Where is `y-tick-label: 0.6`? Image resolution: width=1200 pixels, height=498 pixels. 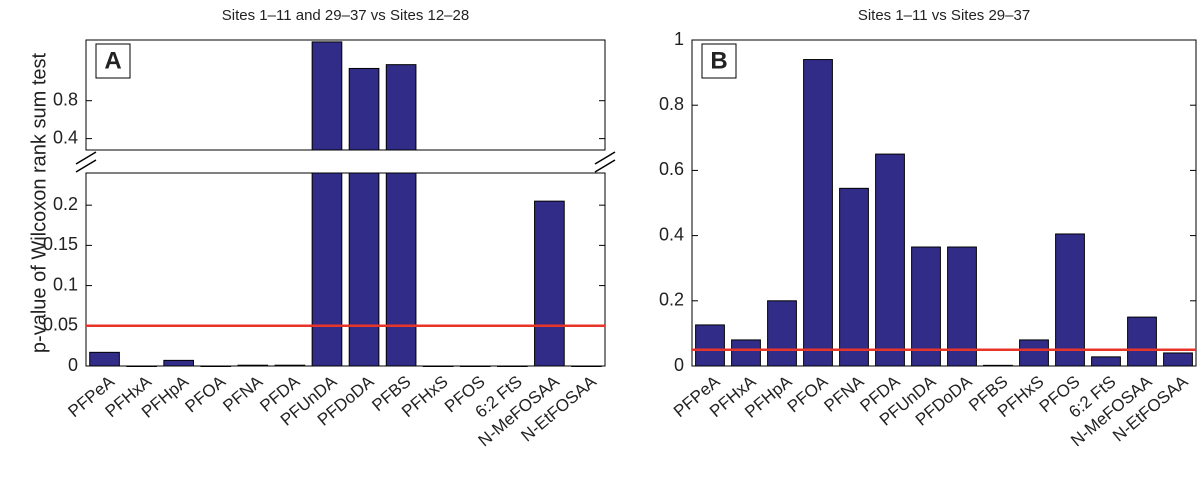 y-tick-label: 0.6 is located at coordinates (671, 169).